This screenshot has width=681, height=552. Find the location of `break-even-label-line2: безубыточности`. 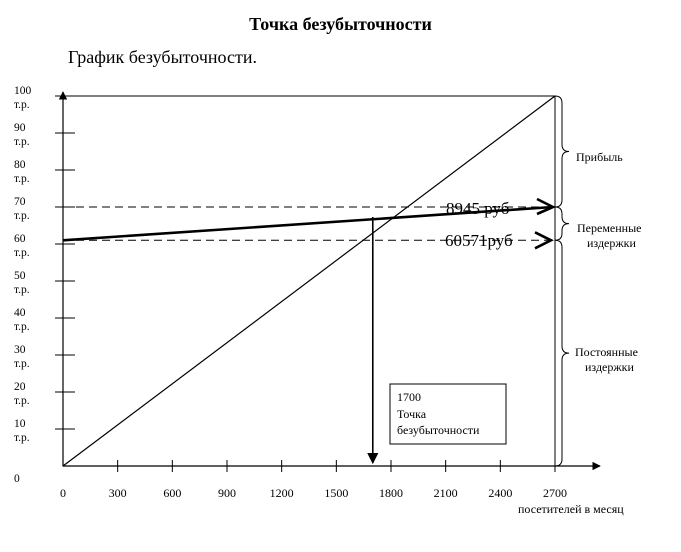

break-even-label-line2: безубыточности is located at coordinates (438, 430).